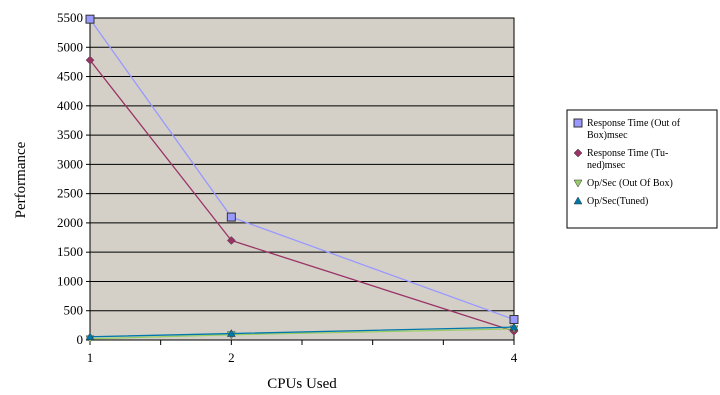  I want to click on x-axis-title: CPUs Used, so click(302, 384).